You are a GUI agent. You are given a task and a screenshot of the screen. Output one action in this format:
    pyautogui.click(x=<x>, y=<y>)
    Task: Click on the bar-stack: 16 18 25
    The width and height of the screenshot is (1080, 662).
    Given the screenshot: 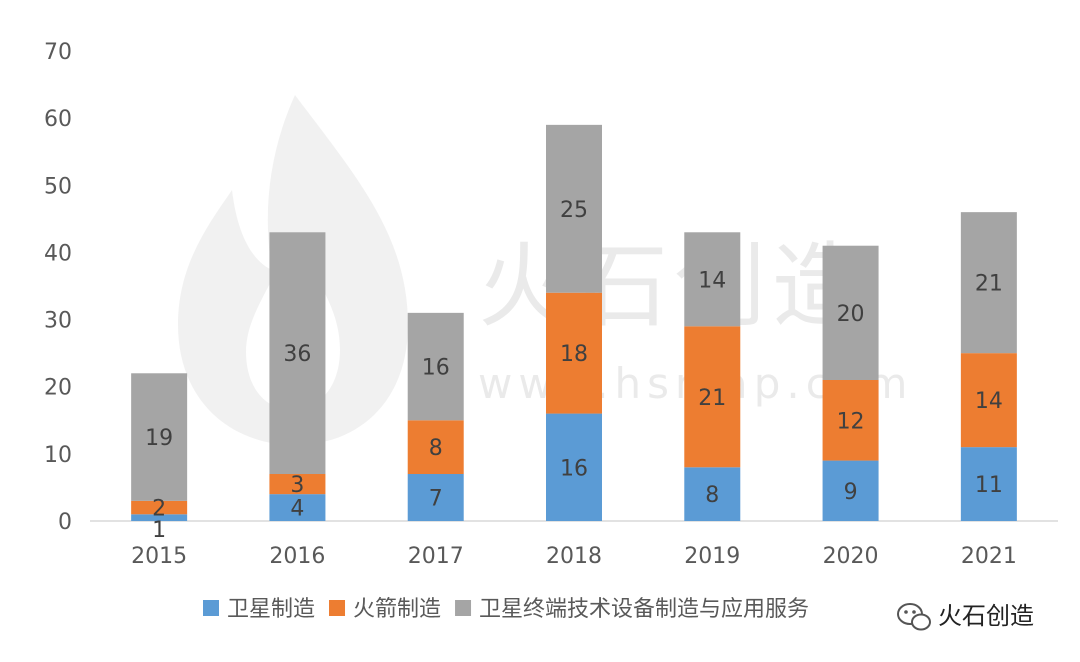 What is the action you would take?
    pyautogui.click(x=574, y=322)
    